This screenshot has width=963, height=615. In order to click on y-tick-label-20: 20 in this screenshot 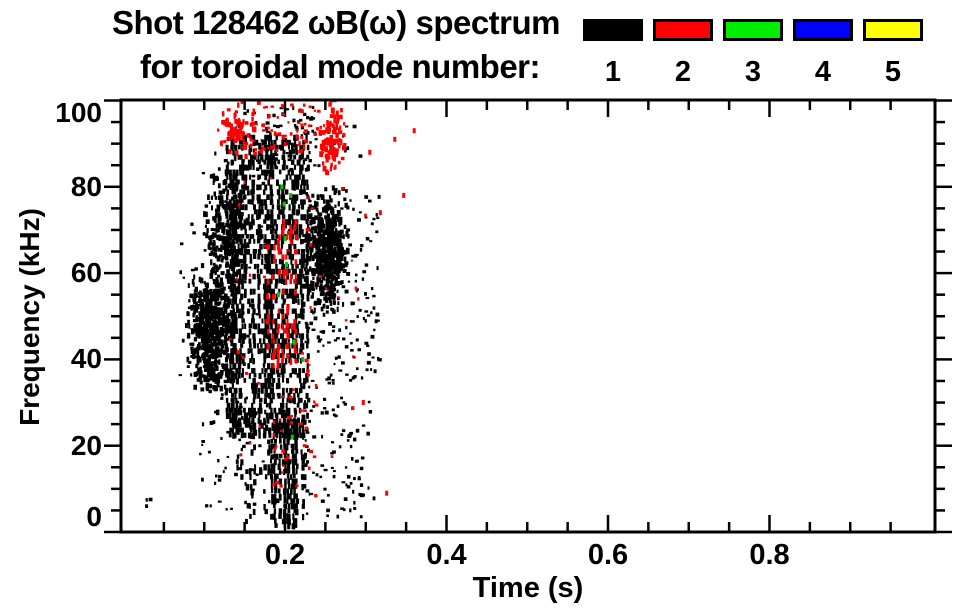, I will do `click(86, 445)`.